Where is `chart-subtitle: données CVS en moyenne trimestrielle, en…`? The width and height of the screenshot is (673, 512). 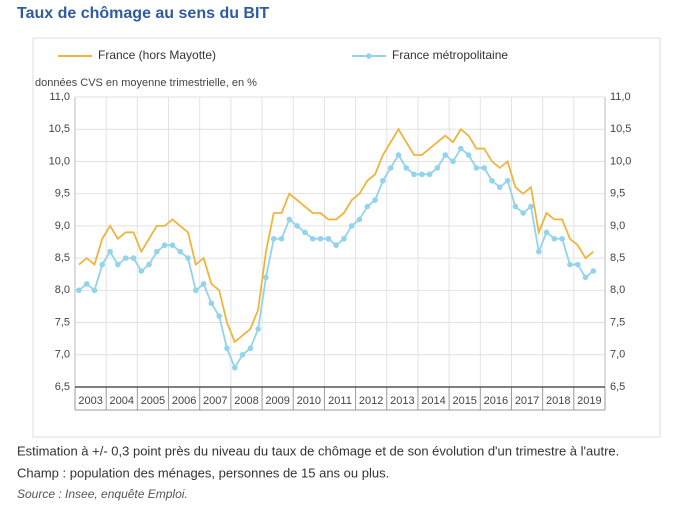 chart-subtitle: données CVS en moyenne trimestrielle, en… is located at coordinates (146, 83).